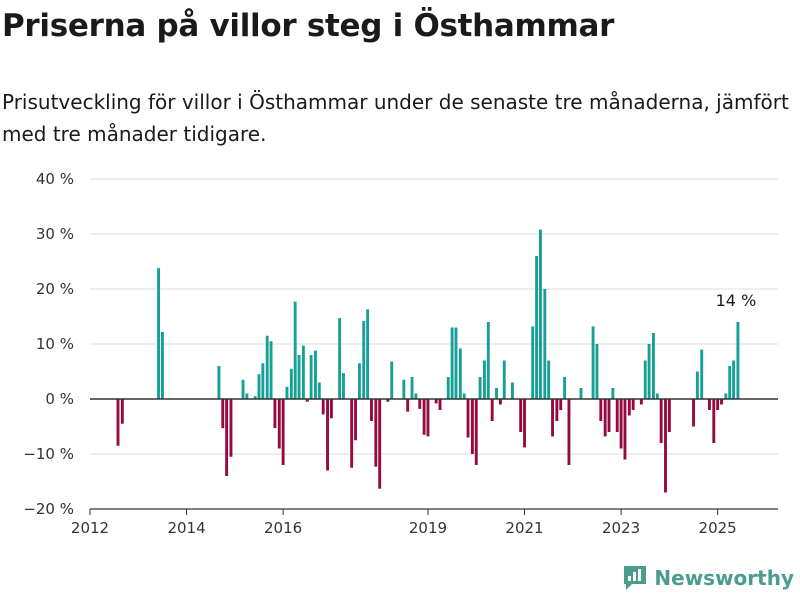 The width and height of the screenshot is (800, 600). I want to click on x-tick-label: 2016, so click(283, 528).